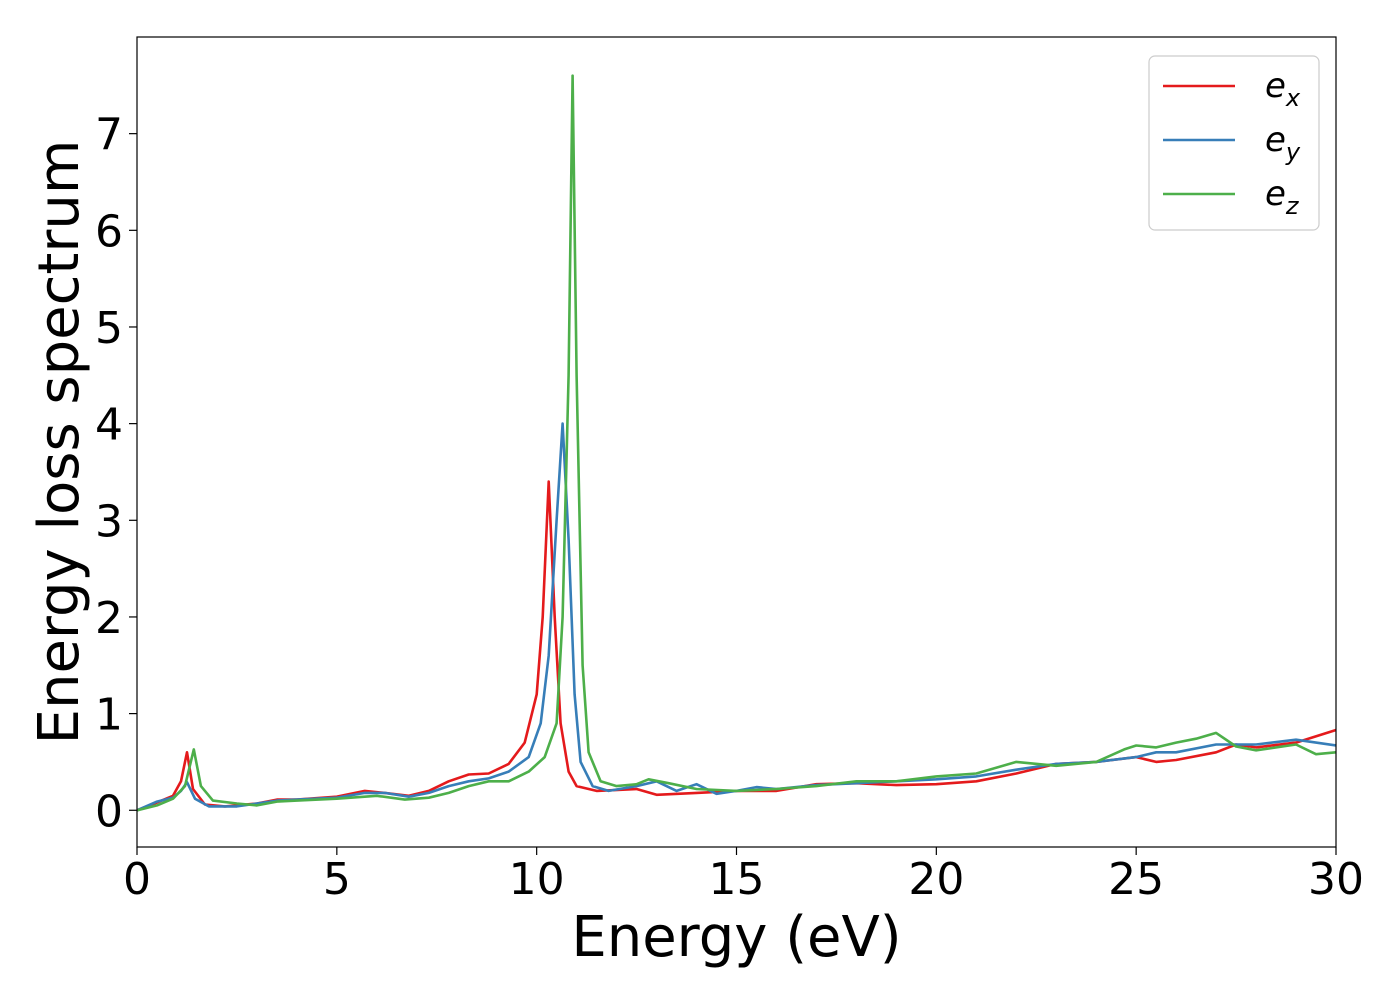 This screenshot has height=1000, width=1400. What do you see at coordinates (737, 879) in the screenshot?
I see `x-tick-label: 15` at bounding box center [737, 879].